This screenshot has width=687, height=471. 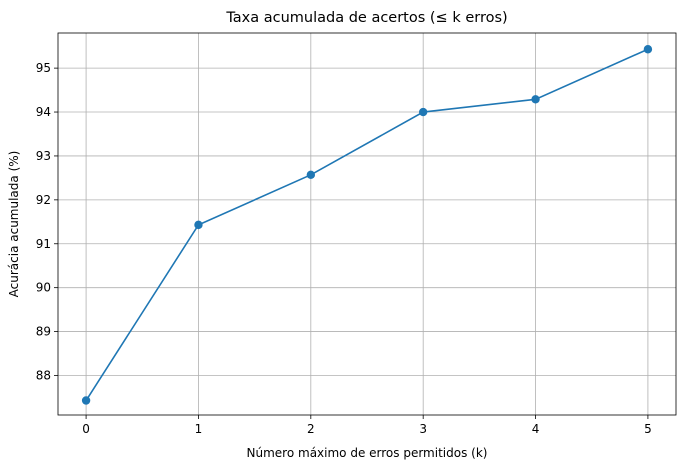 I want to click on x-tick-label: 5, so click(x=648, y=429).